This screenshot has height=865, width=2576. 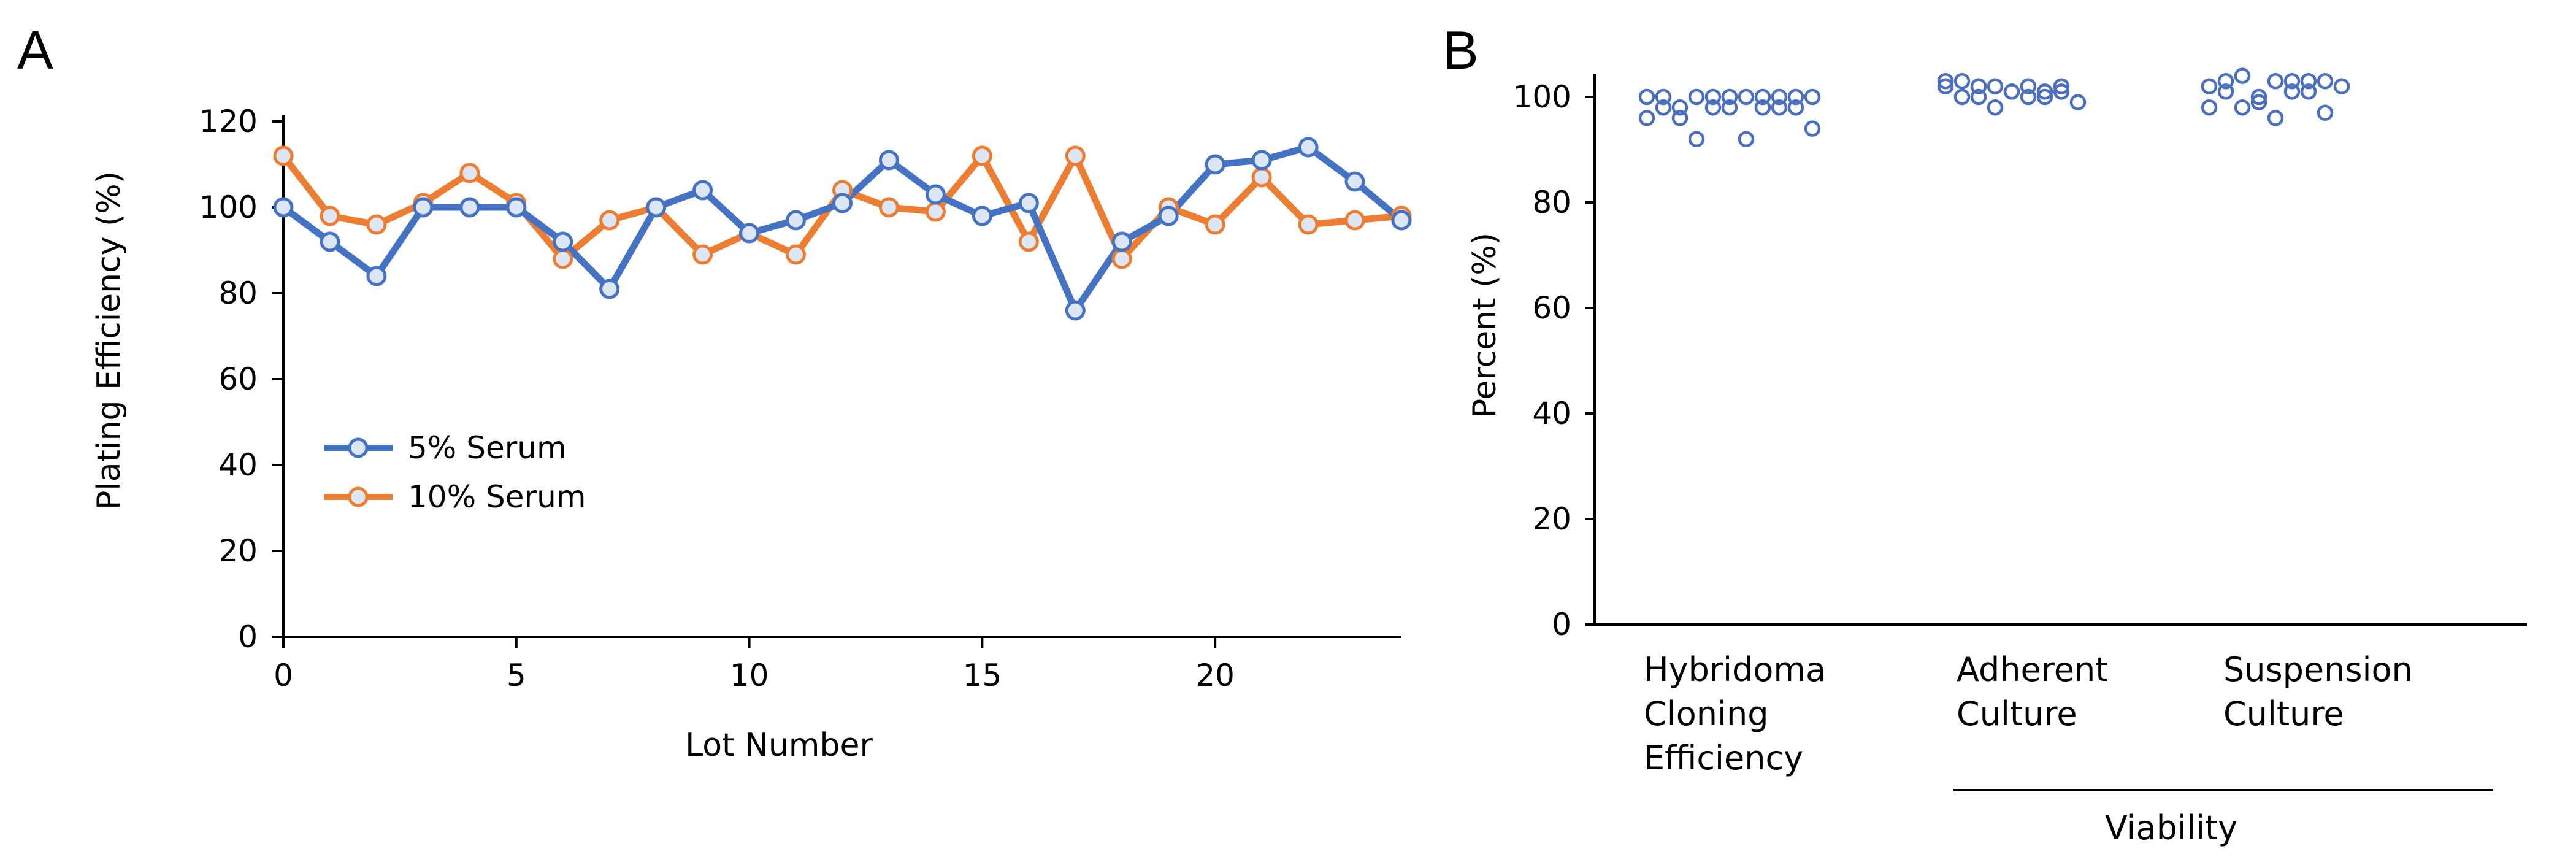 What do you see at coordinates (1735, 670) in the screenshot?
I see `category-label: Hybridoma` at bounding box center [1735, 670].